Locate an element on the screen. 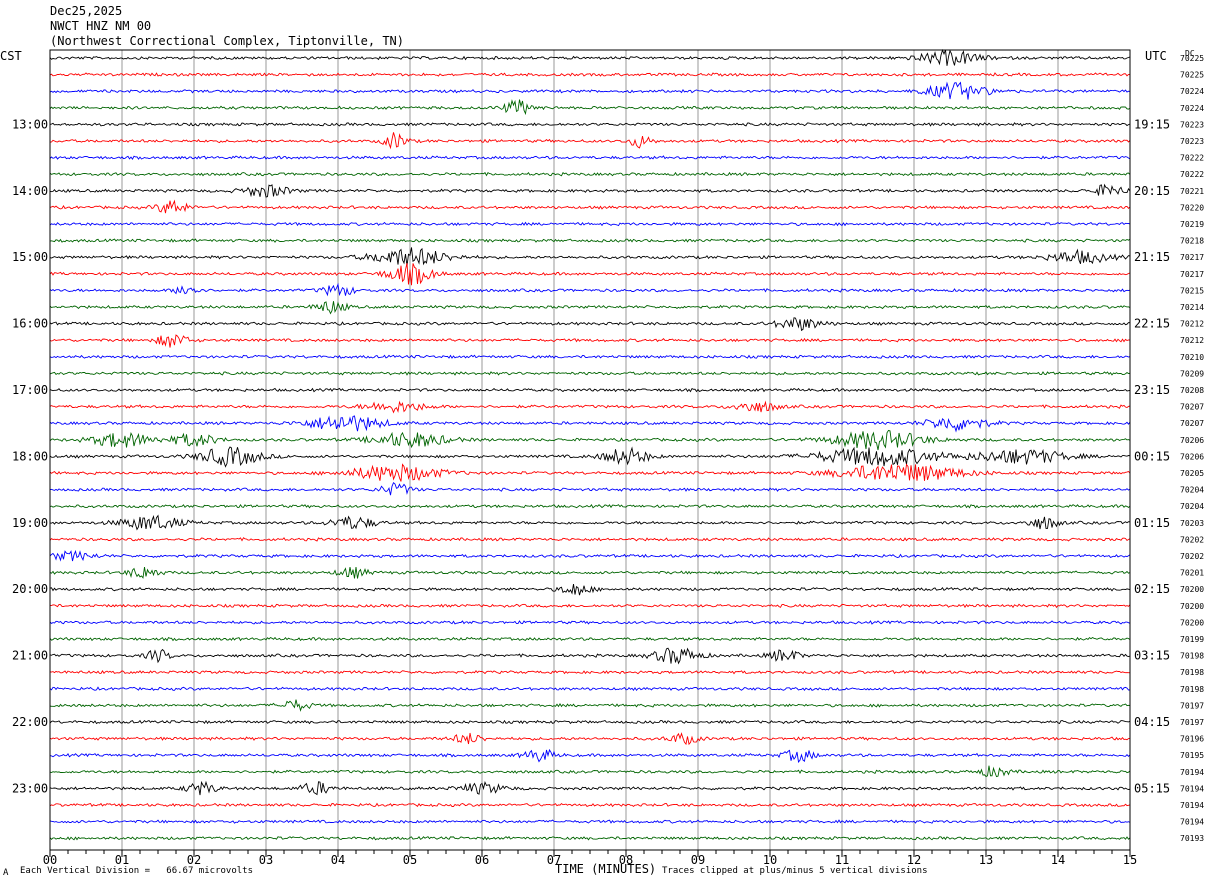 The width and height of the screenshot is (1210, 886). x-tick-label: 09 is located at coordinates (698, 860).